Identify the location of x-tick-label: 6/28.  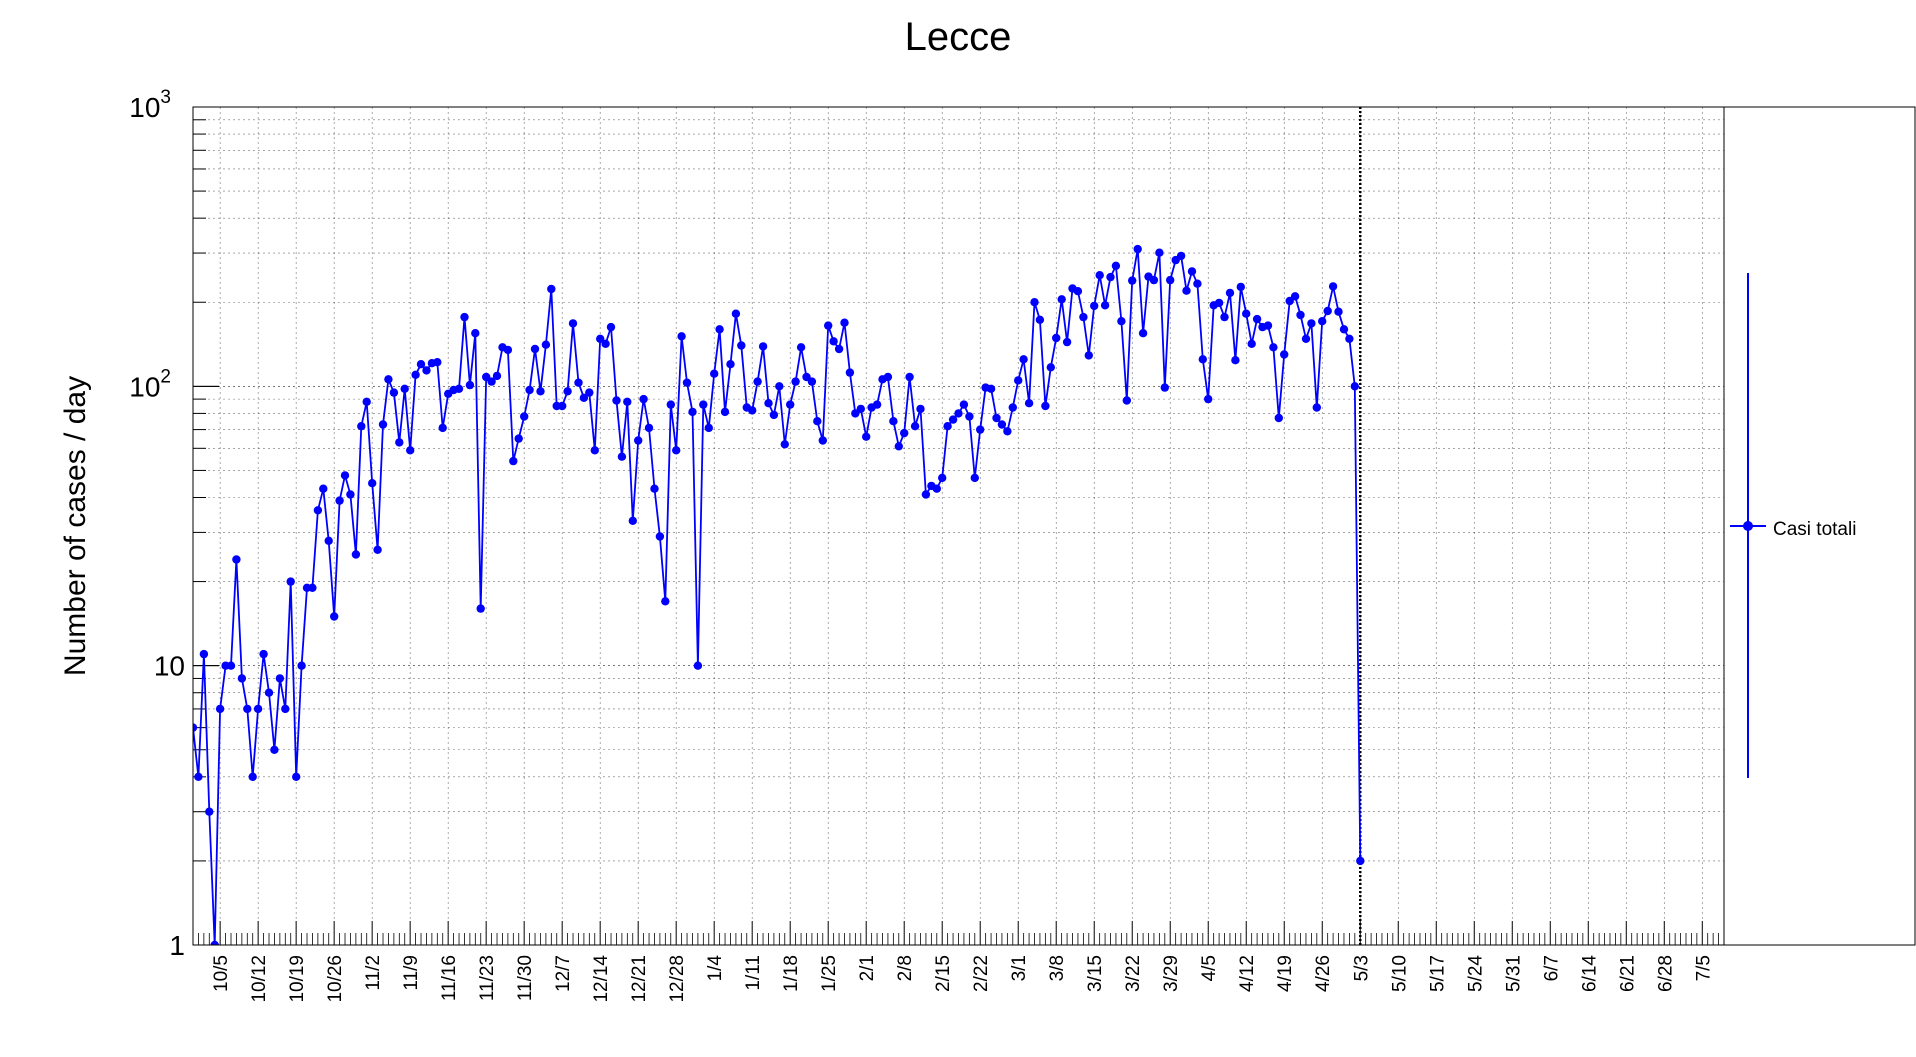
(1665, 973).